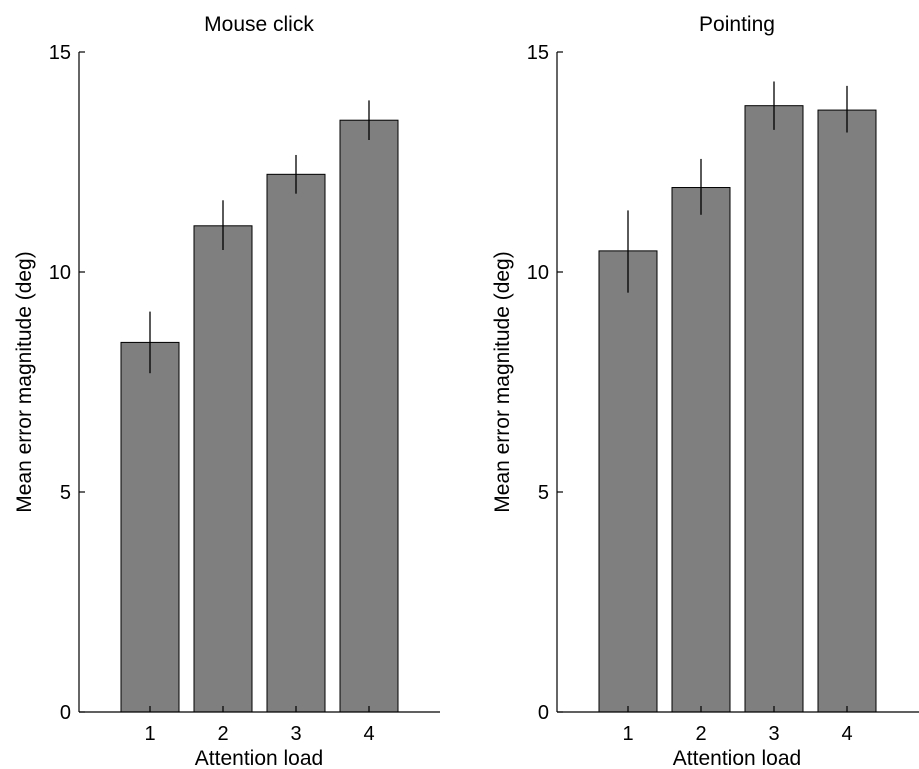  What do you see at coordinates (737, 24) in the screenshot?
I see `chart-title: Pointing` at bounding box center [737, 24].